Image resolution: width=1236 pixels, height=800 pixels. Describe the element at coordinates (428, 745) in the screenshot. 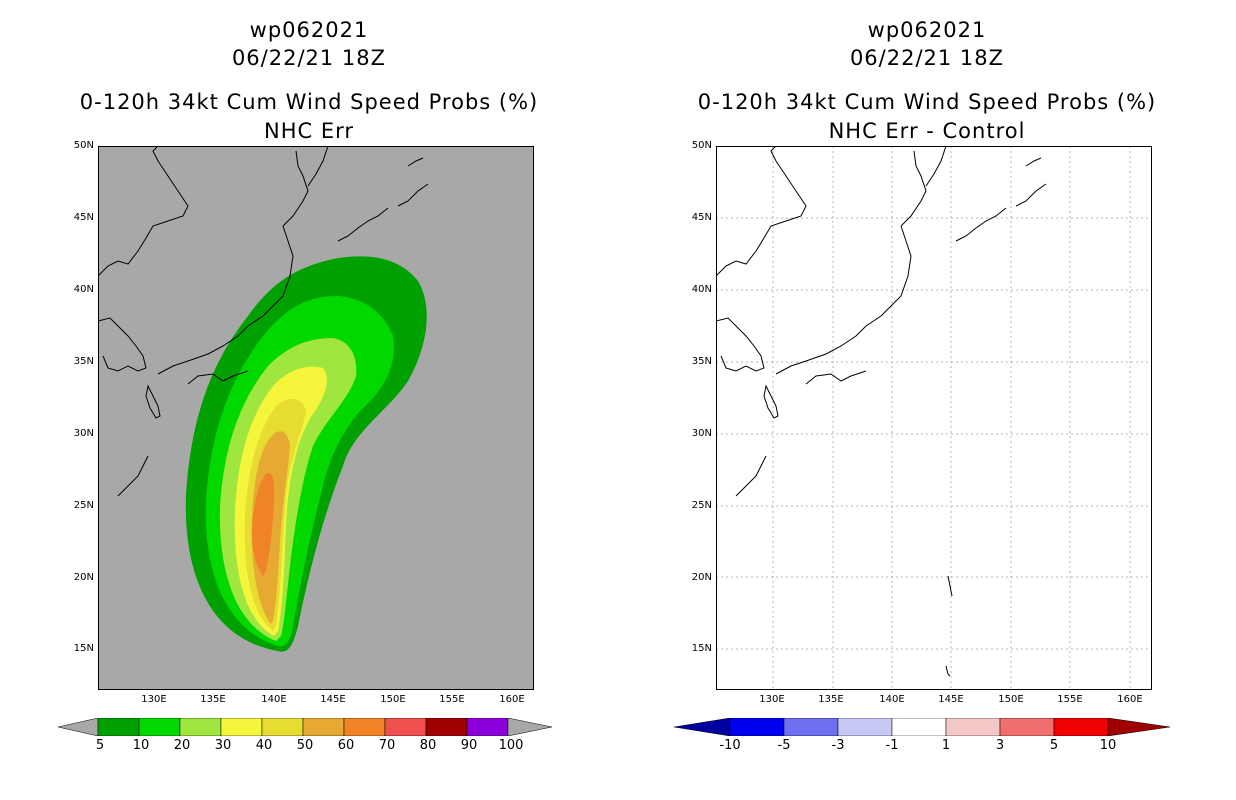

I see `colorbar-label: 80` at that location.